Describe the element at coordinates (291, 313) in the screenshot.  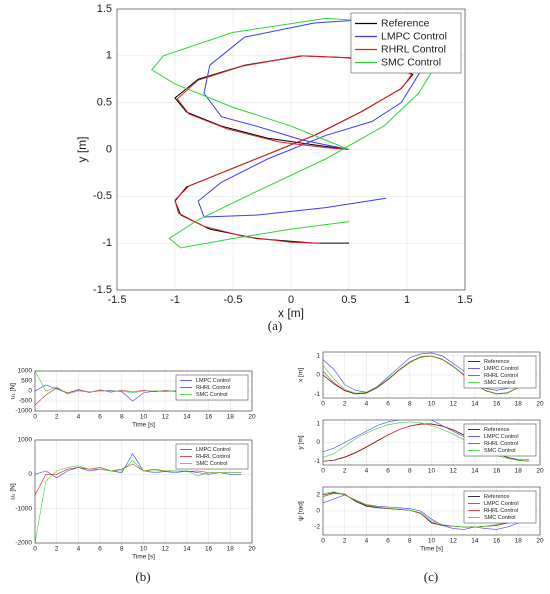
I see `x-axis-label: x [m]` at that location.